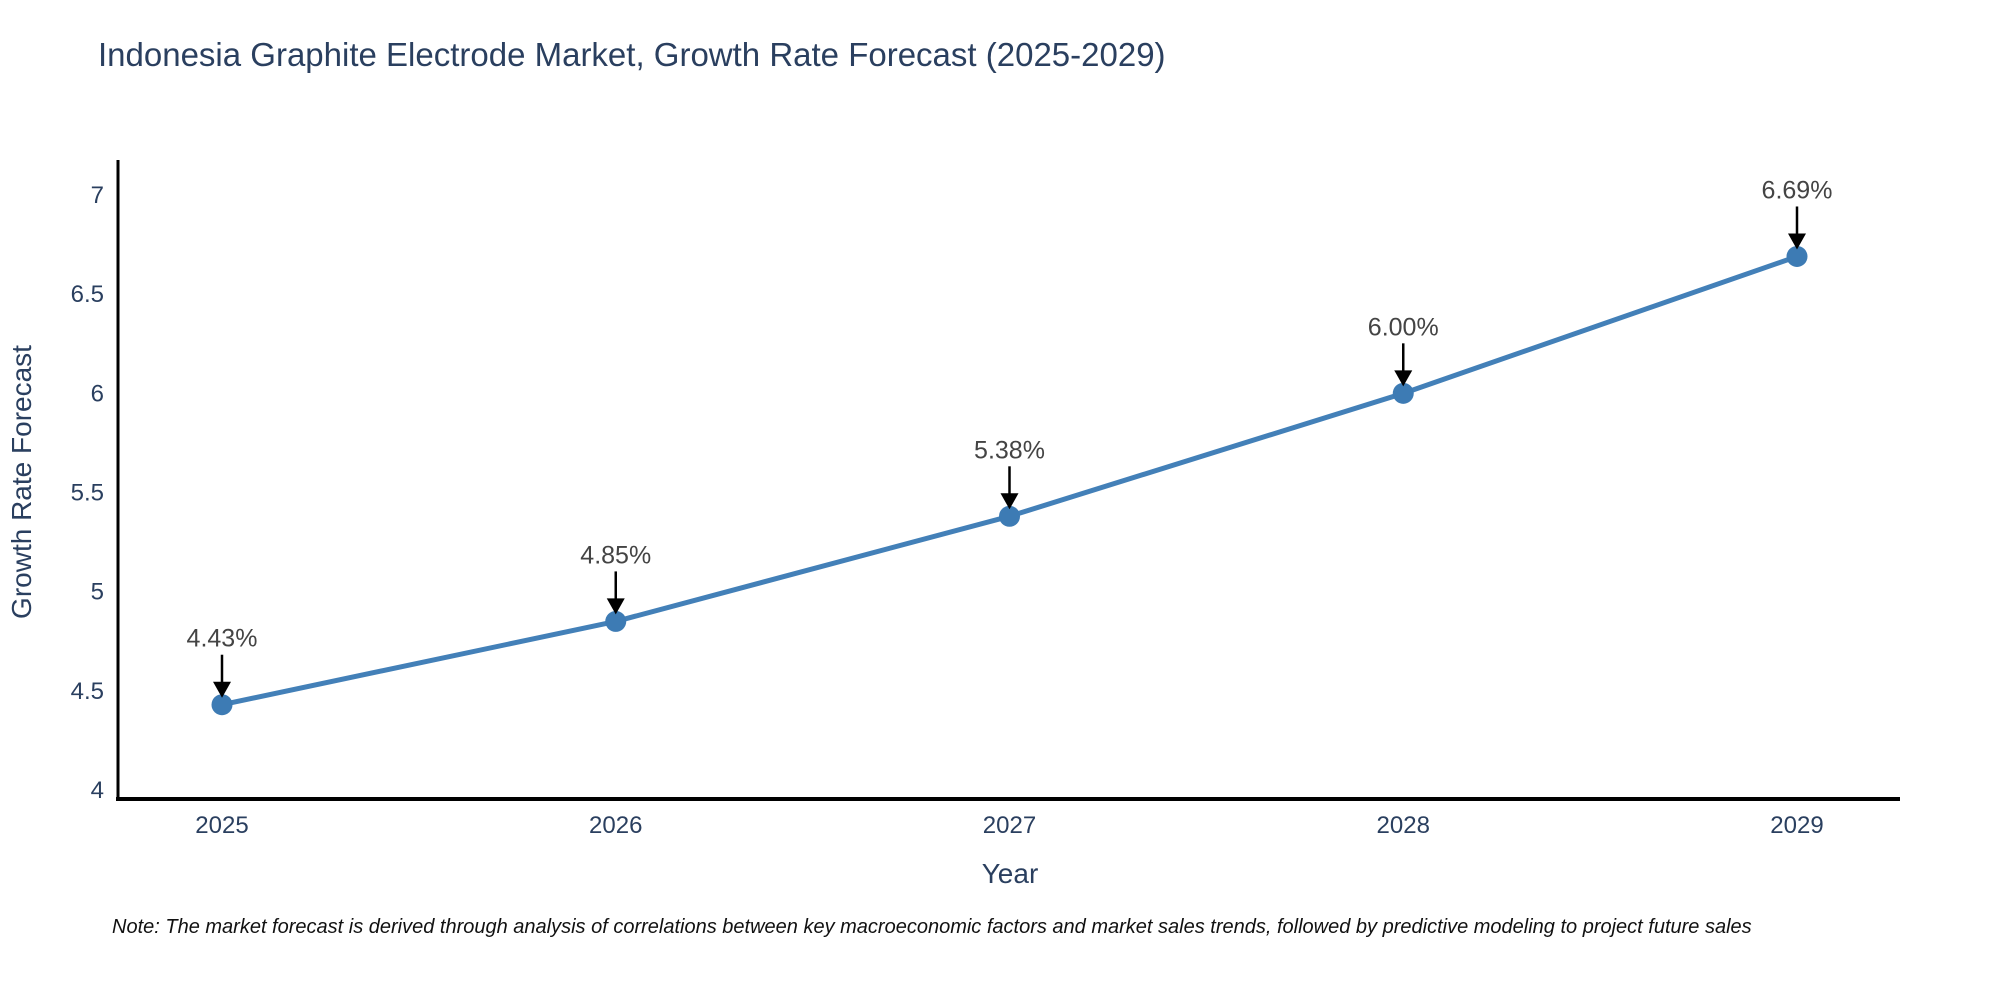  What do you see at coordinates (97, 393) in the screenshot?
I see `y-tick-label: 6` at bounding box center [97, 393].